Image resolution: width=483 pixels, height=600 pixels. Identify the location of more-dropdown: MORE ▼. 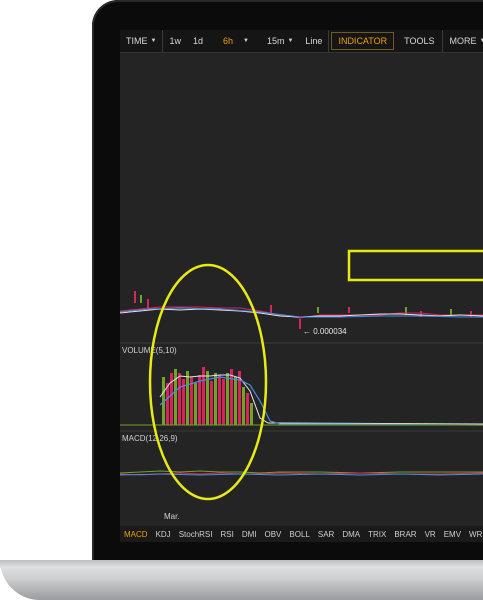
(463, 41).